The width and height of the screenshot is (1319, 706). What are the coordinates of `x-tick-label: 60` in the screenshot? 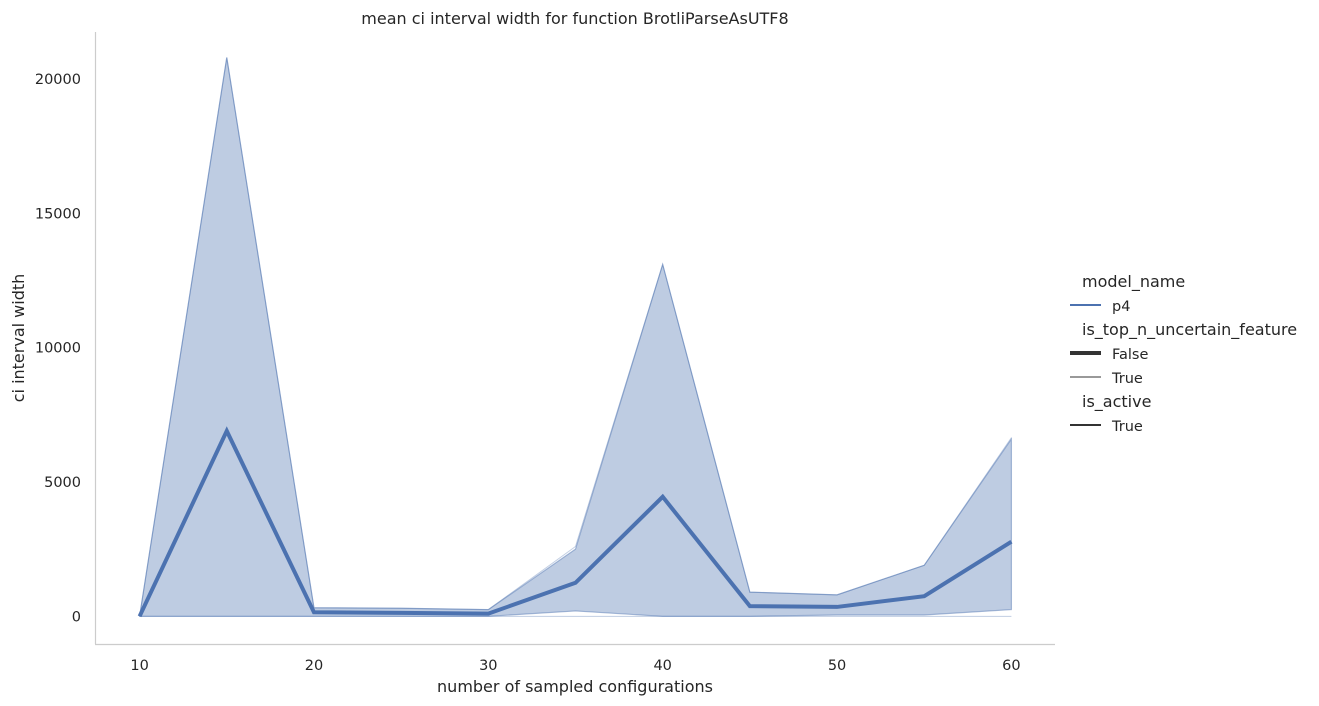 It's located at (1011, 666).